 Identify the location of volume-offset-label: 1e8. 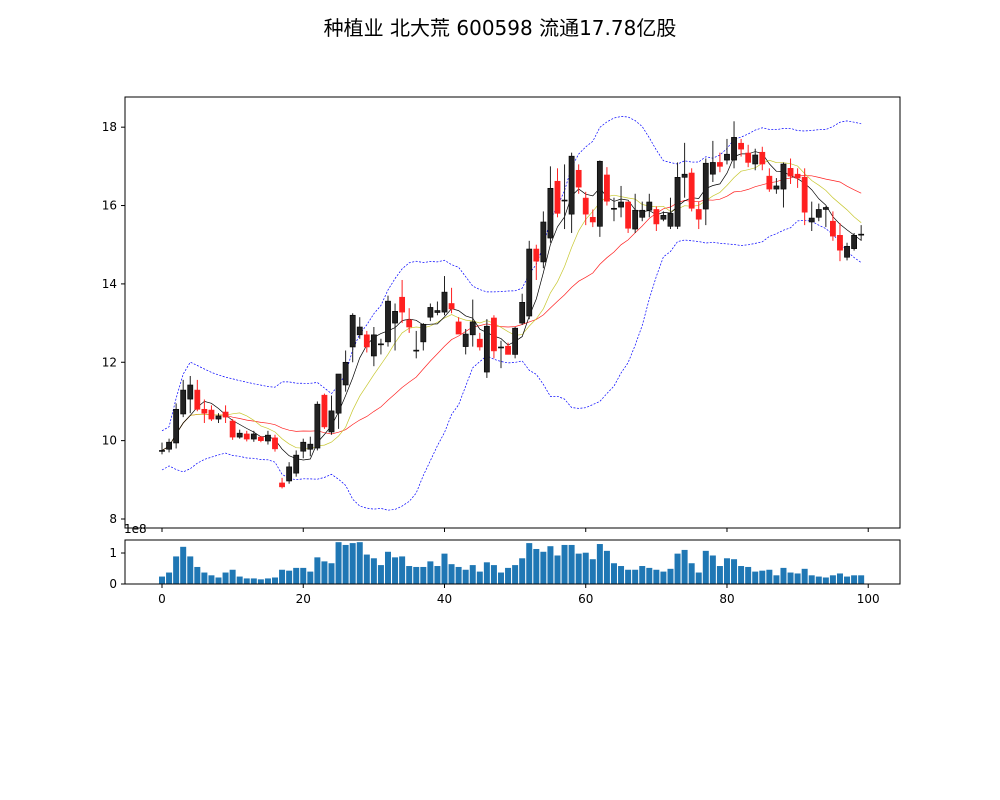
(135, 529).